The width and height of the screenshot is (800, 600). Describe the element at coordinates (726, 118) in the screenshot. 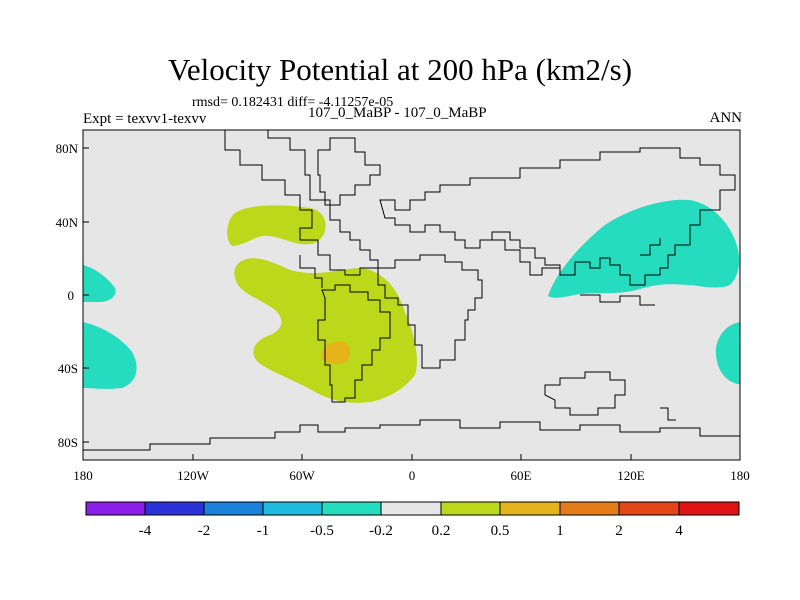

I see `season-label: ANN` at that location.